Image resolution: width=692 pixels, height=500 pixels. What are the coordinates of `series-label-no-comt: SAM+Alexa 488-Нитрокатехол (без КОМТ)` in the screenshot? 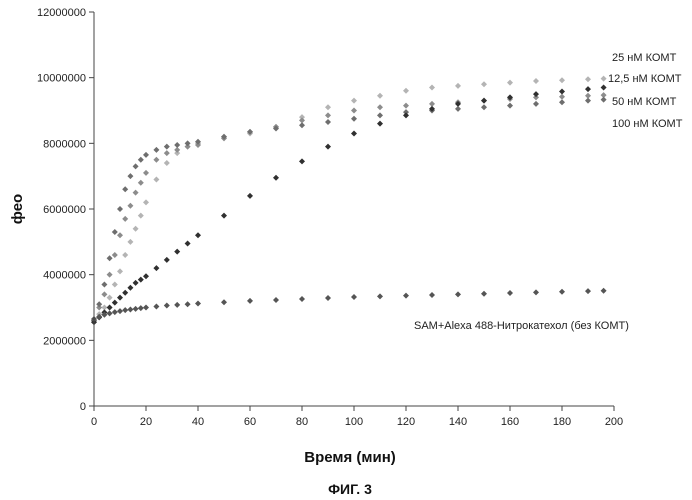 It's located at (521, 326).